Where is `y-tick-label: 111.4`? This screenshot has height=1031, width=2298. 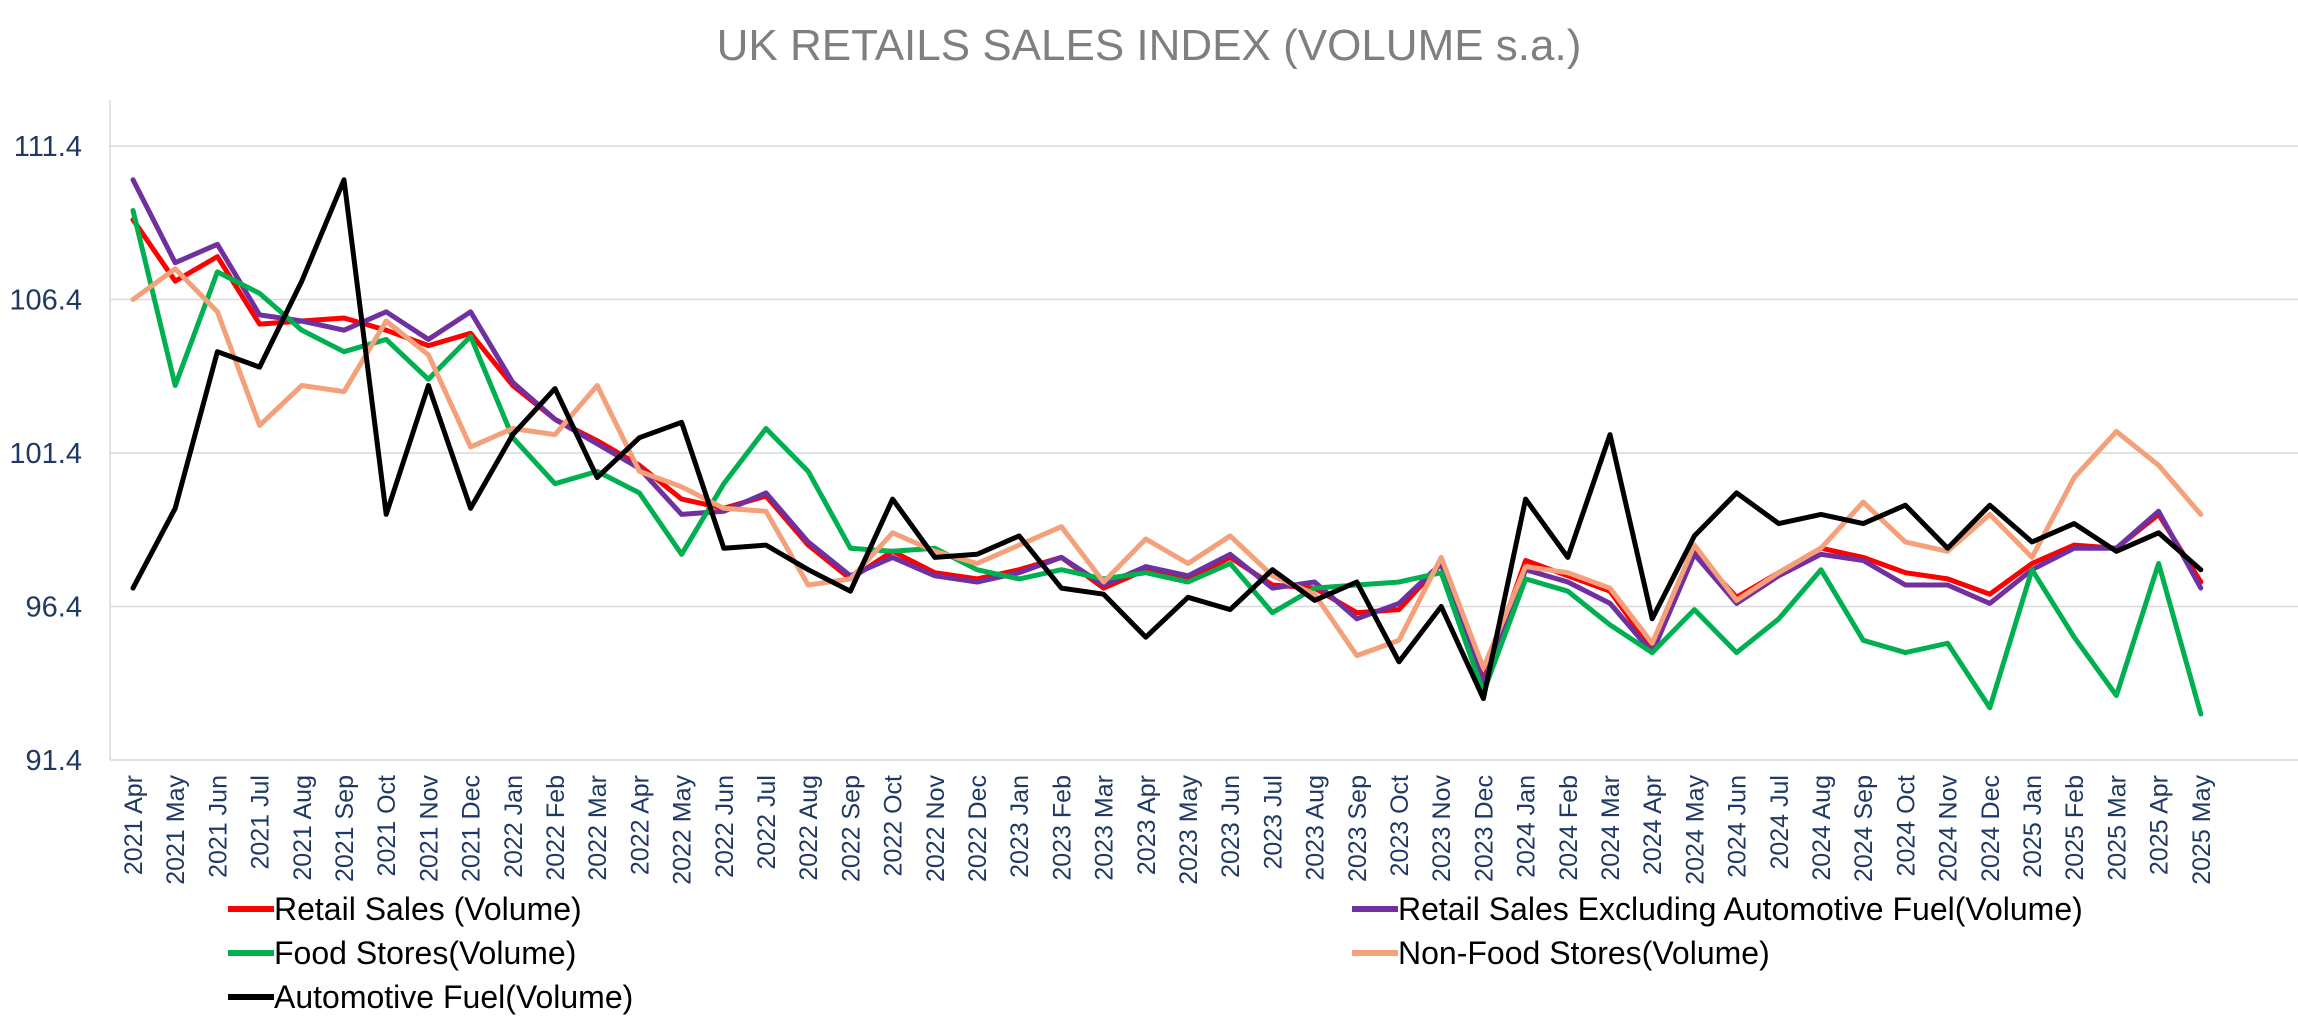
y-tick-label: 111.4 is located at coordinates (48, 147).